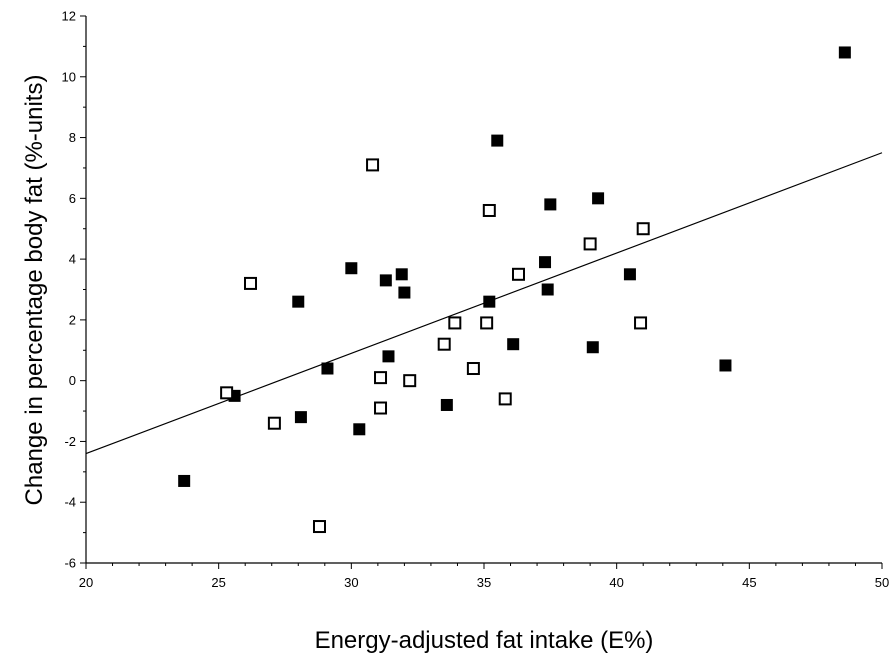 This screenshot has height=661, width=894. What do you see at coordinates (69, 76) in the screenshot?
I see `y-tick-label: 10` at bounding box center [69, 76].